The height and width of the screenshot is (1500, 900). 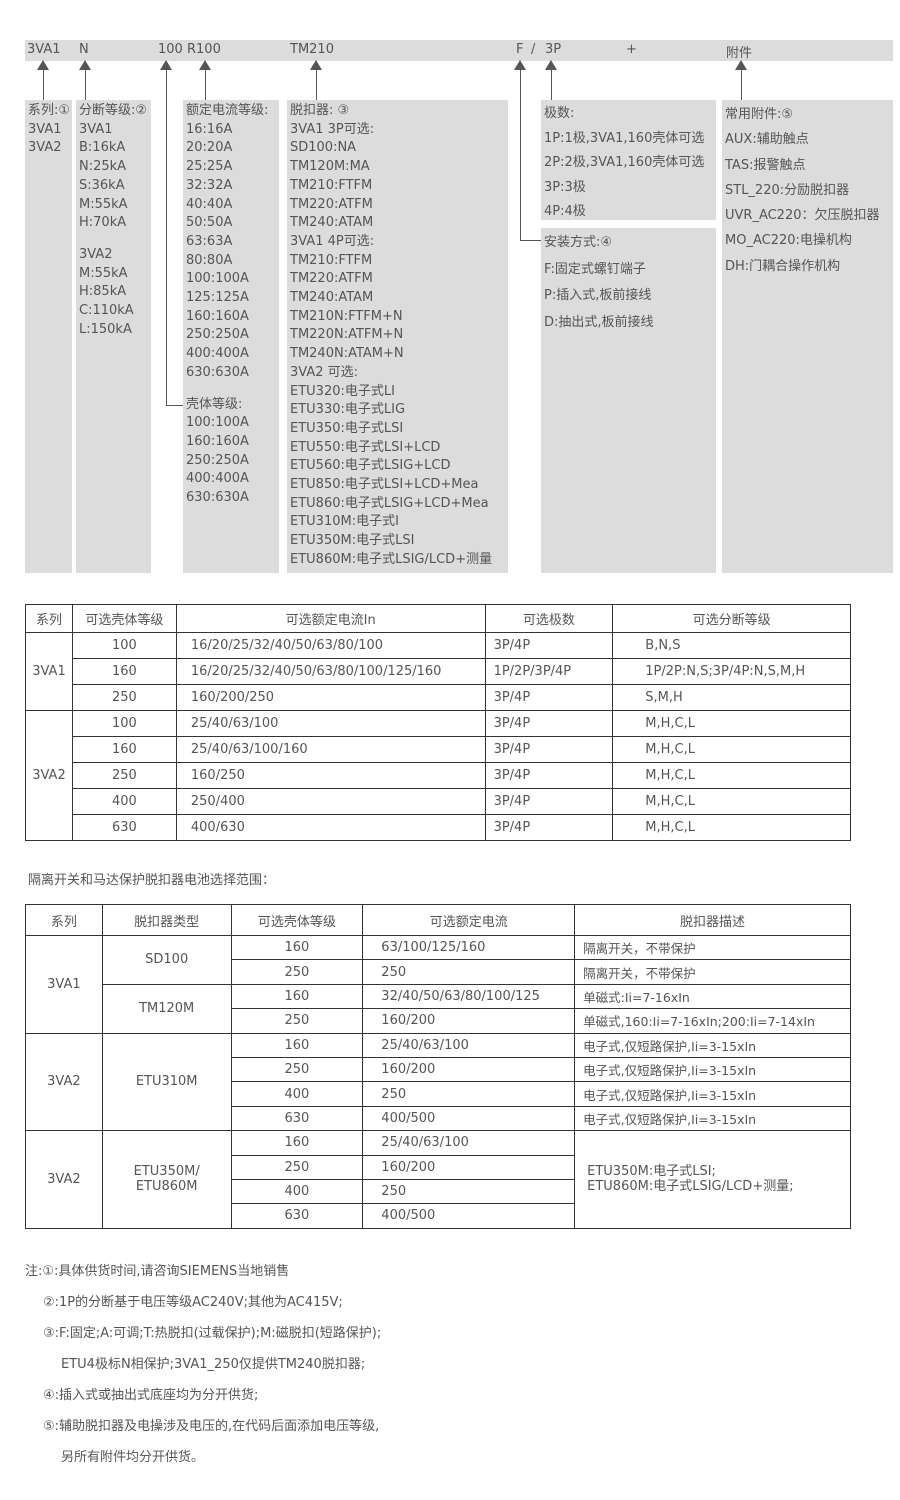 I want to click on box-line: 3VA1 3P可选:, so click(x=332, y=129).